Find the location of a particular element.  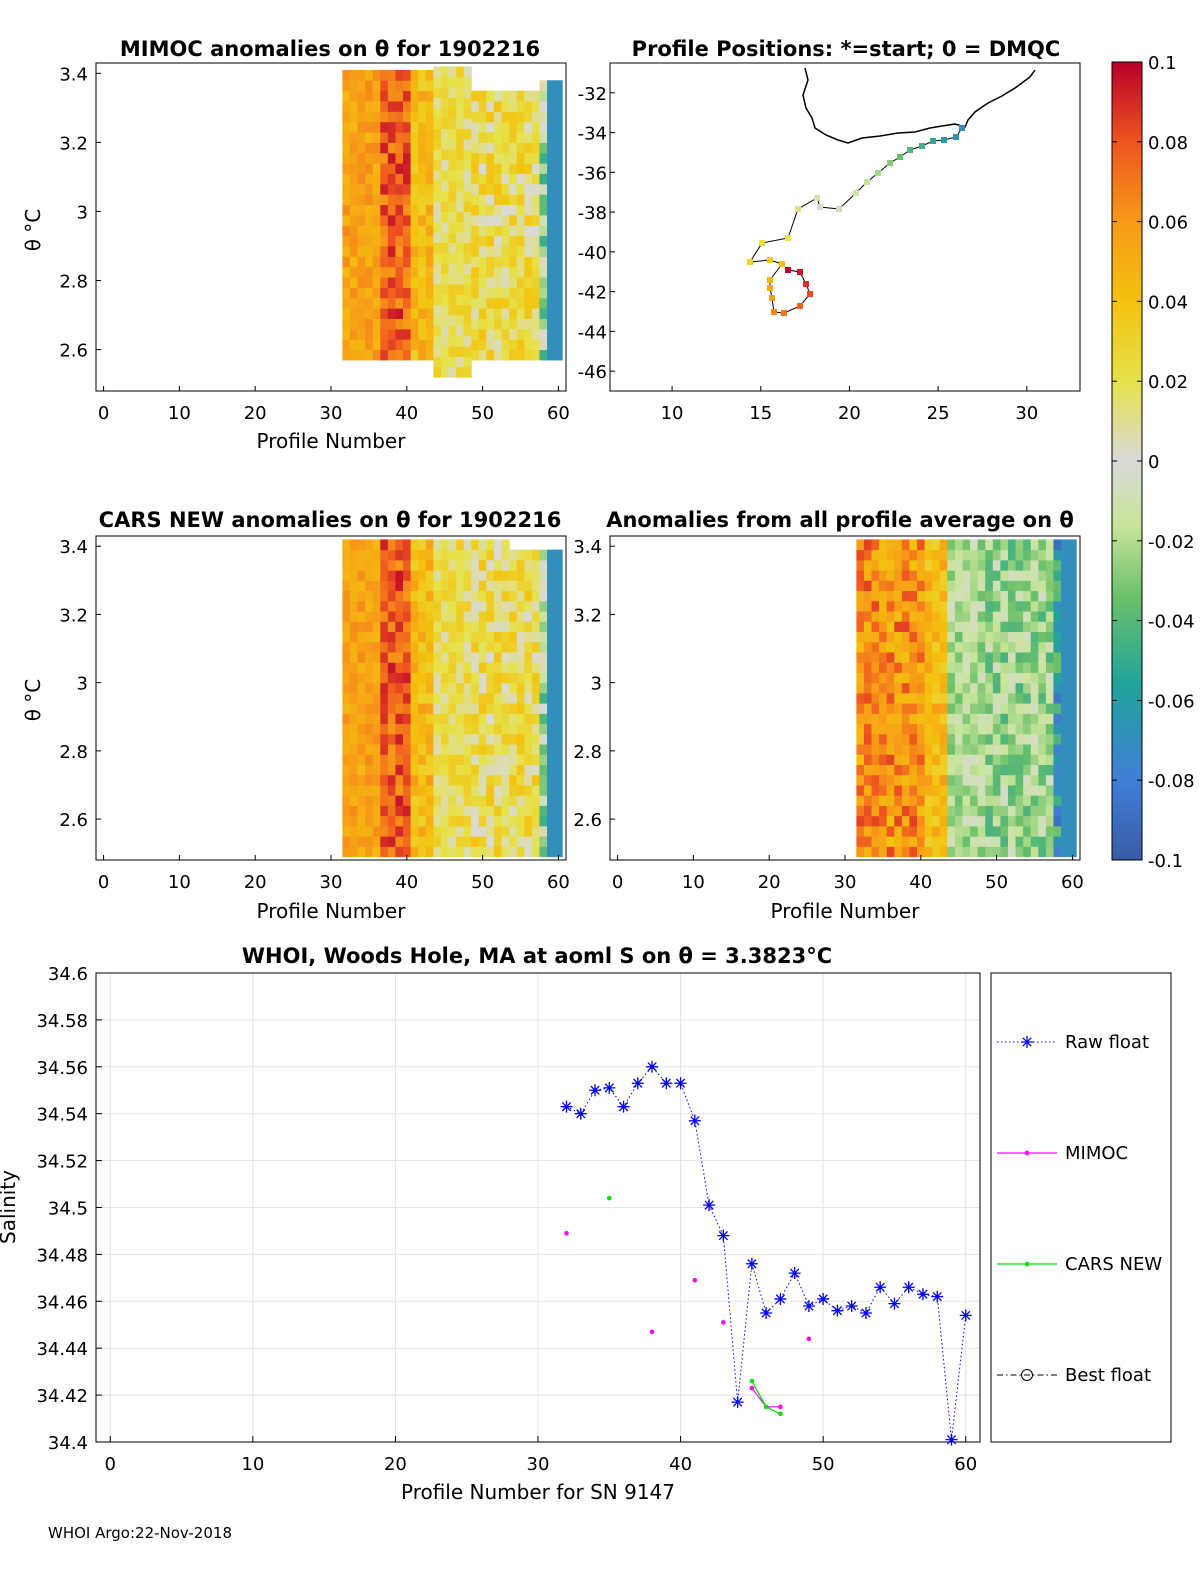

raw-float-point is located at coordinates (709, 1205).